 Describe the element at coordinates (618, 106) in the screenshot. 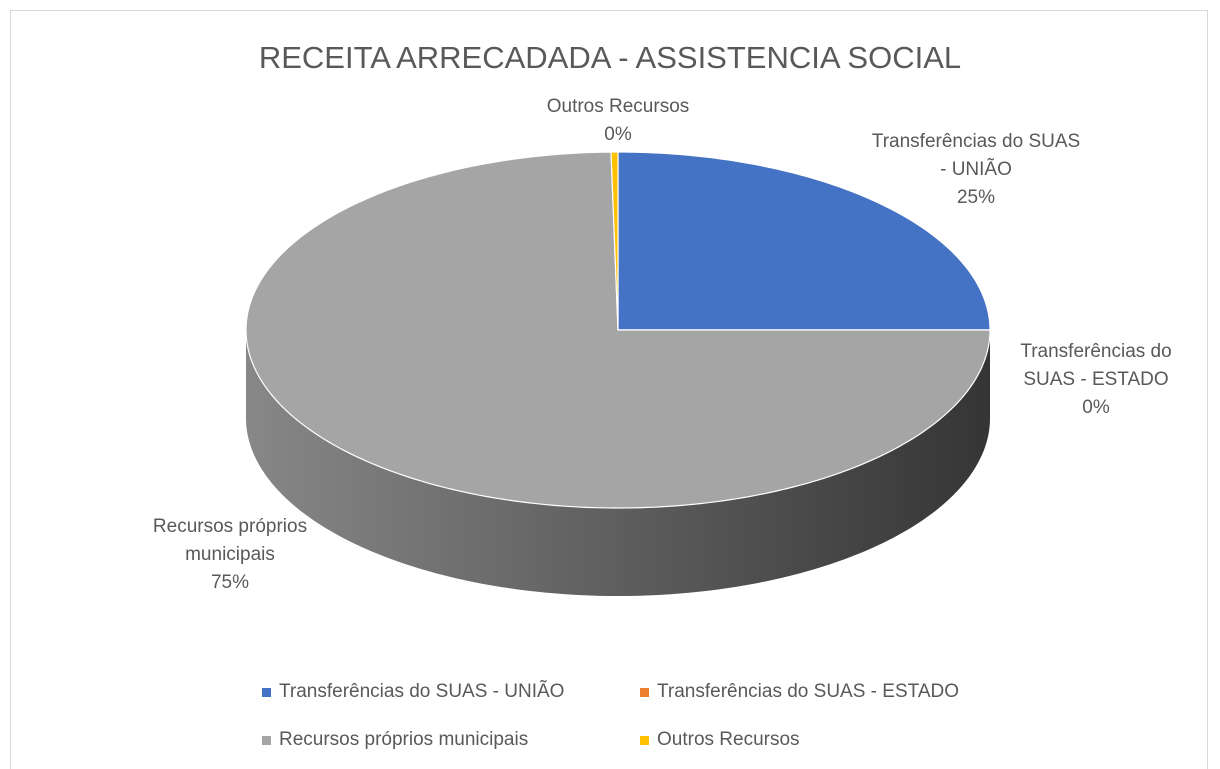

I see `data-label-name: Outros Recursos` at that location.